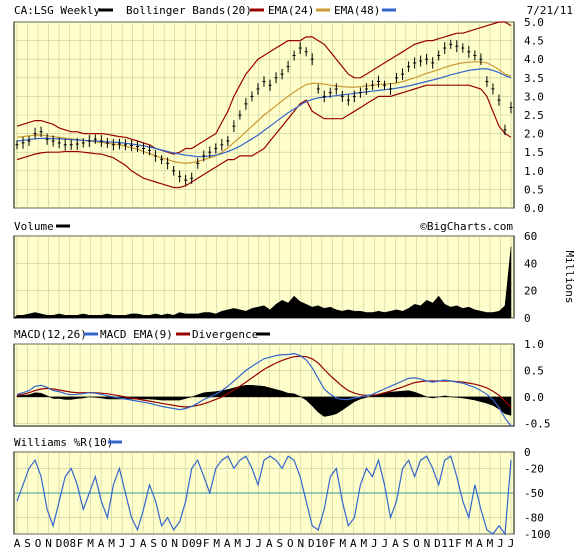  I want to click on volume-y-tick-label: 40, so click(530, 263).